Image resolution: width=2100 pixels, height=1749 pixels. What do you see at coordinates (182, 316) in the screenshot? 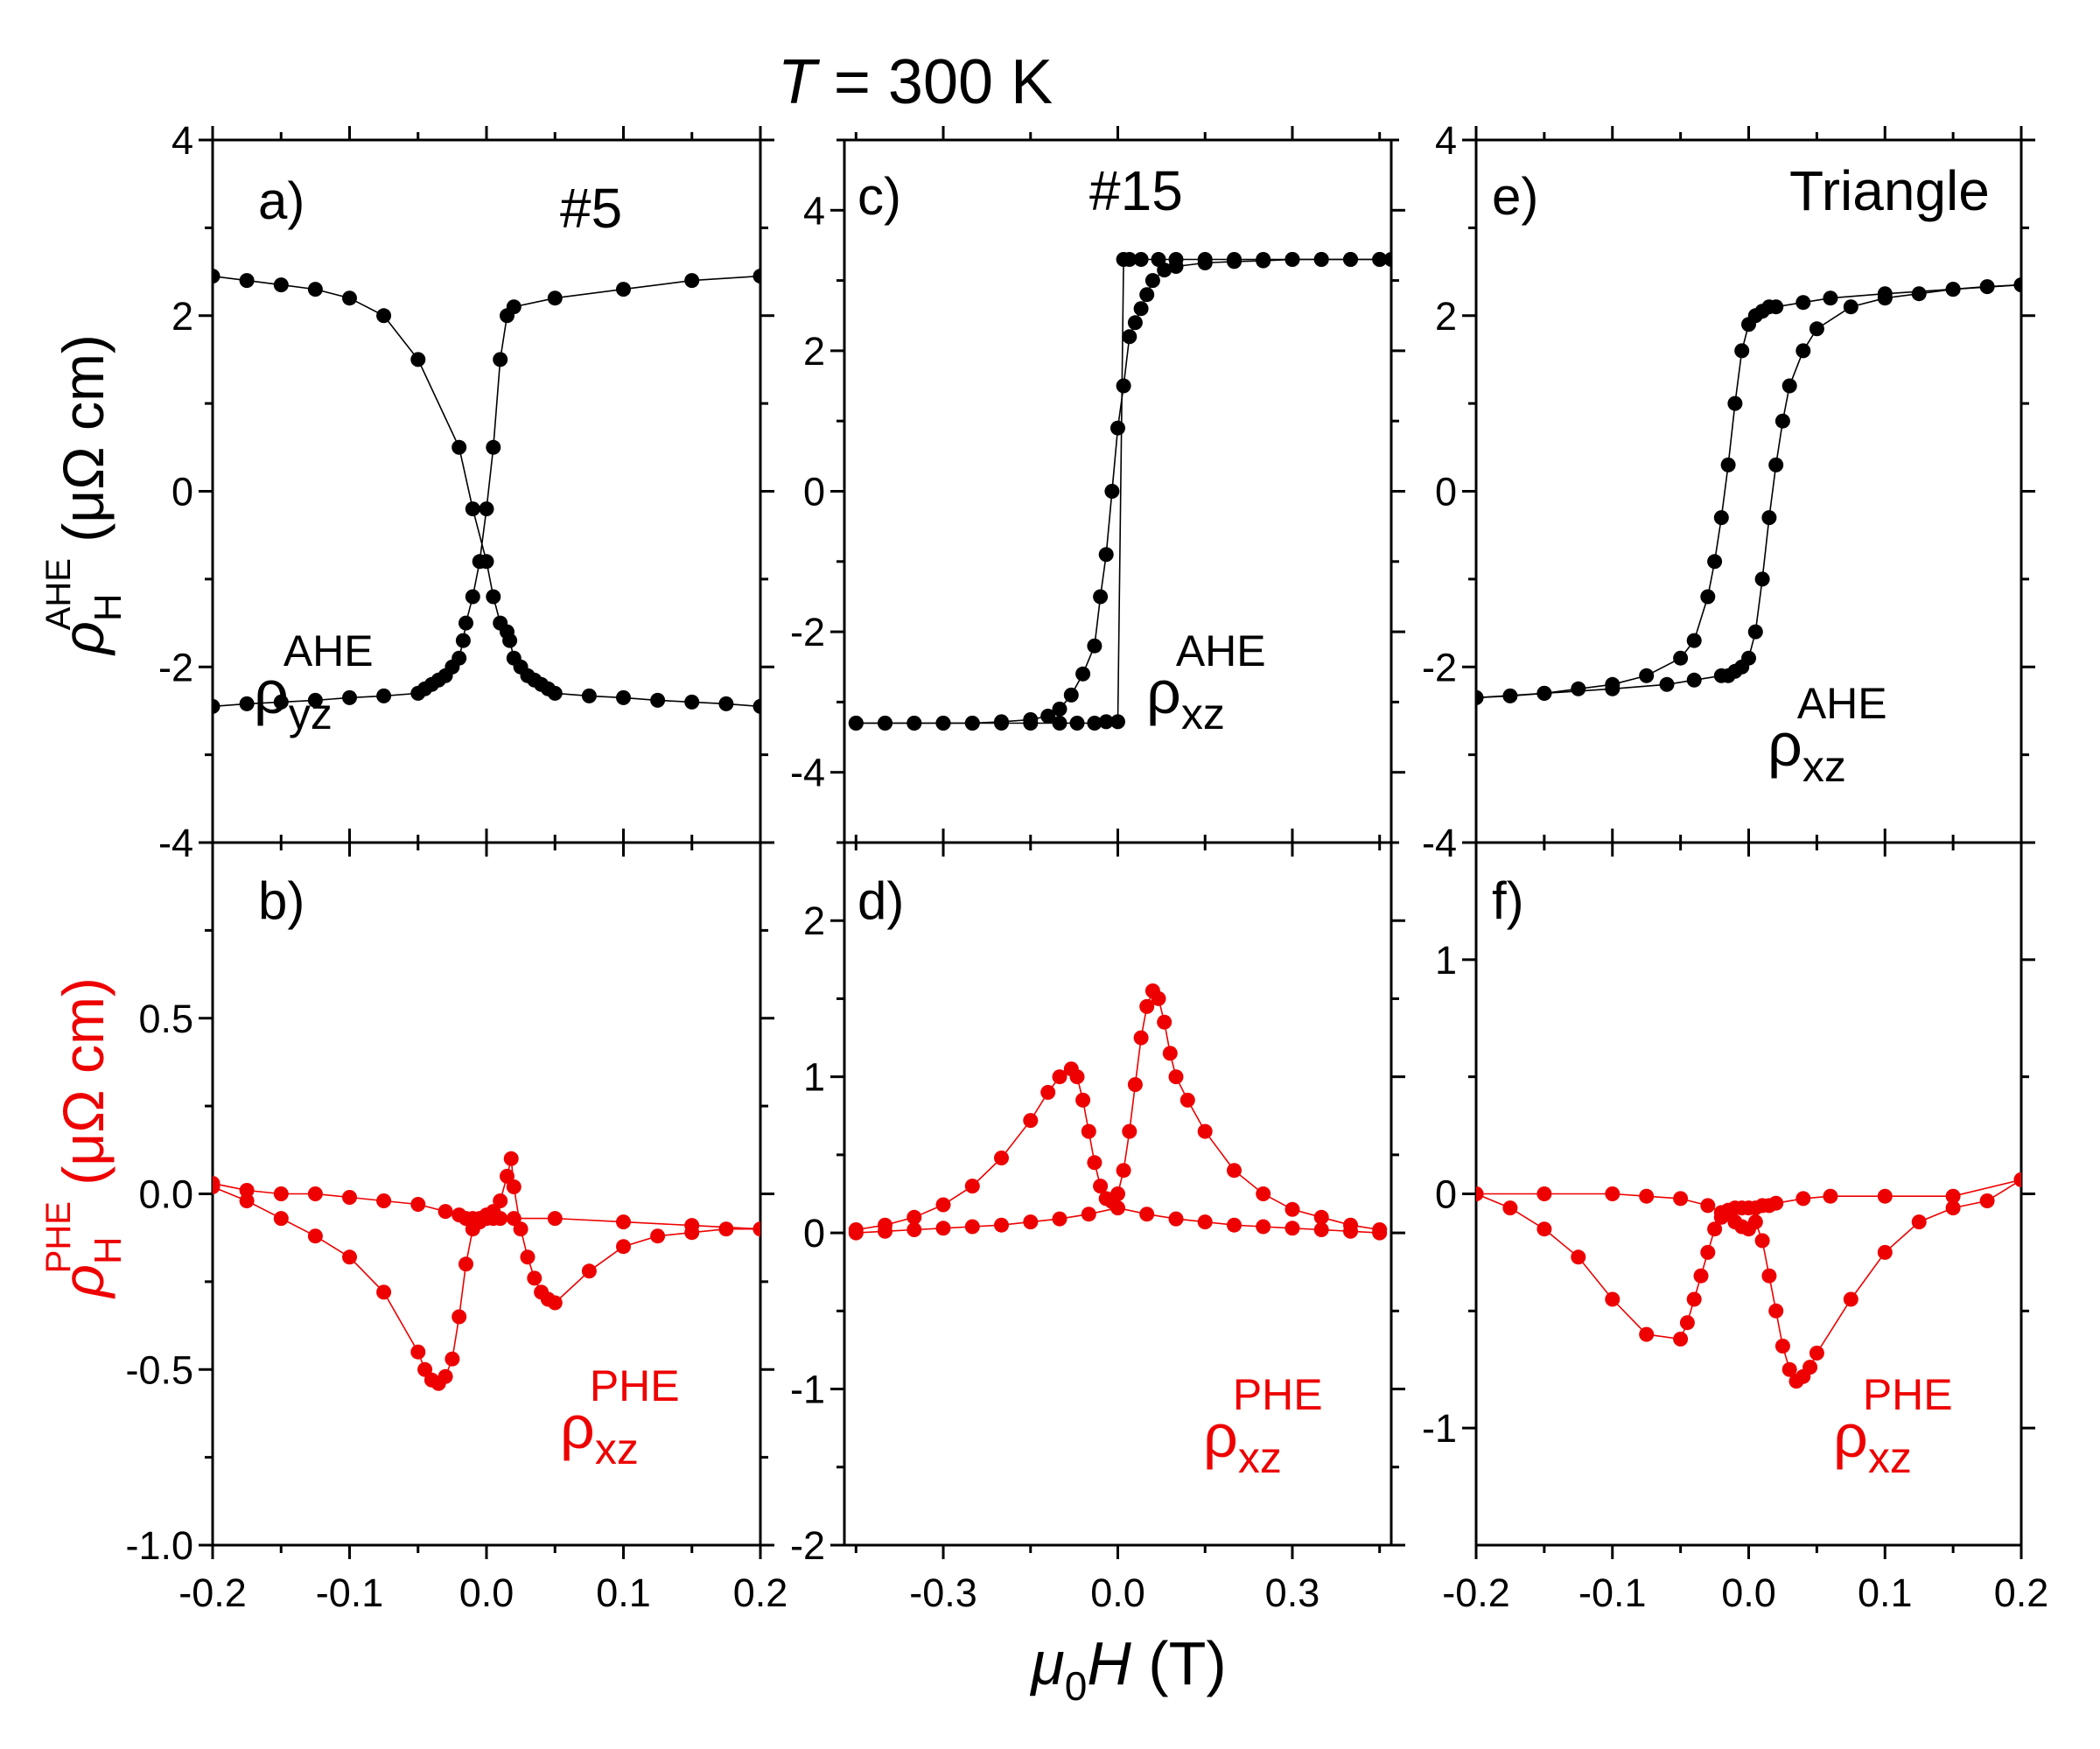
I see `y-tick-label: 2` at bounding box center [182, 316].